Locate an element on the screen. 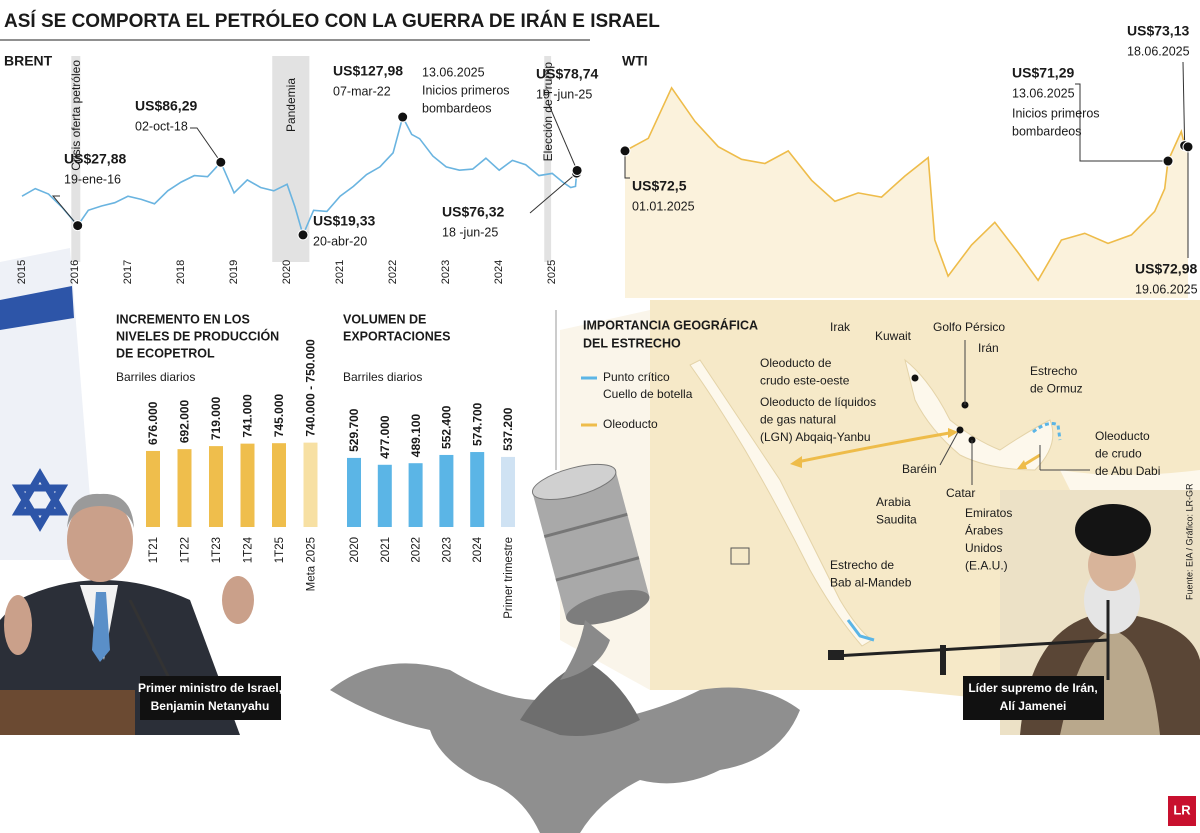  map-label: Irán is located at coordinates (988, 348).